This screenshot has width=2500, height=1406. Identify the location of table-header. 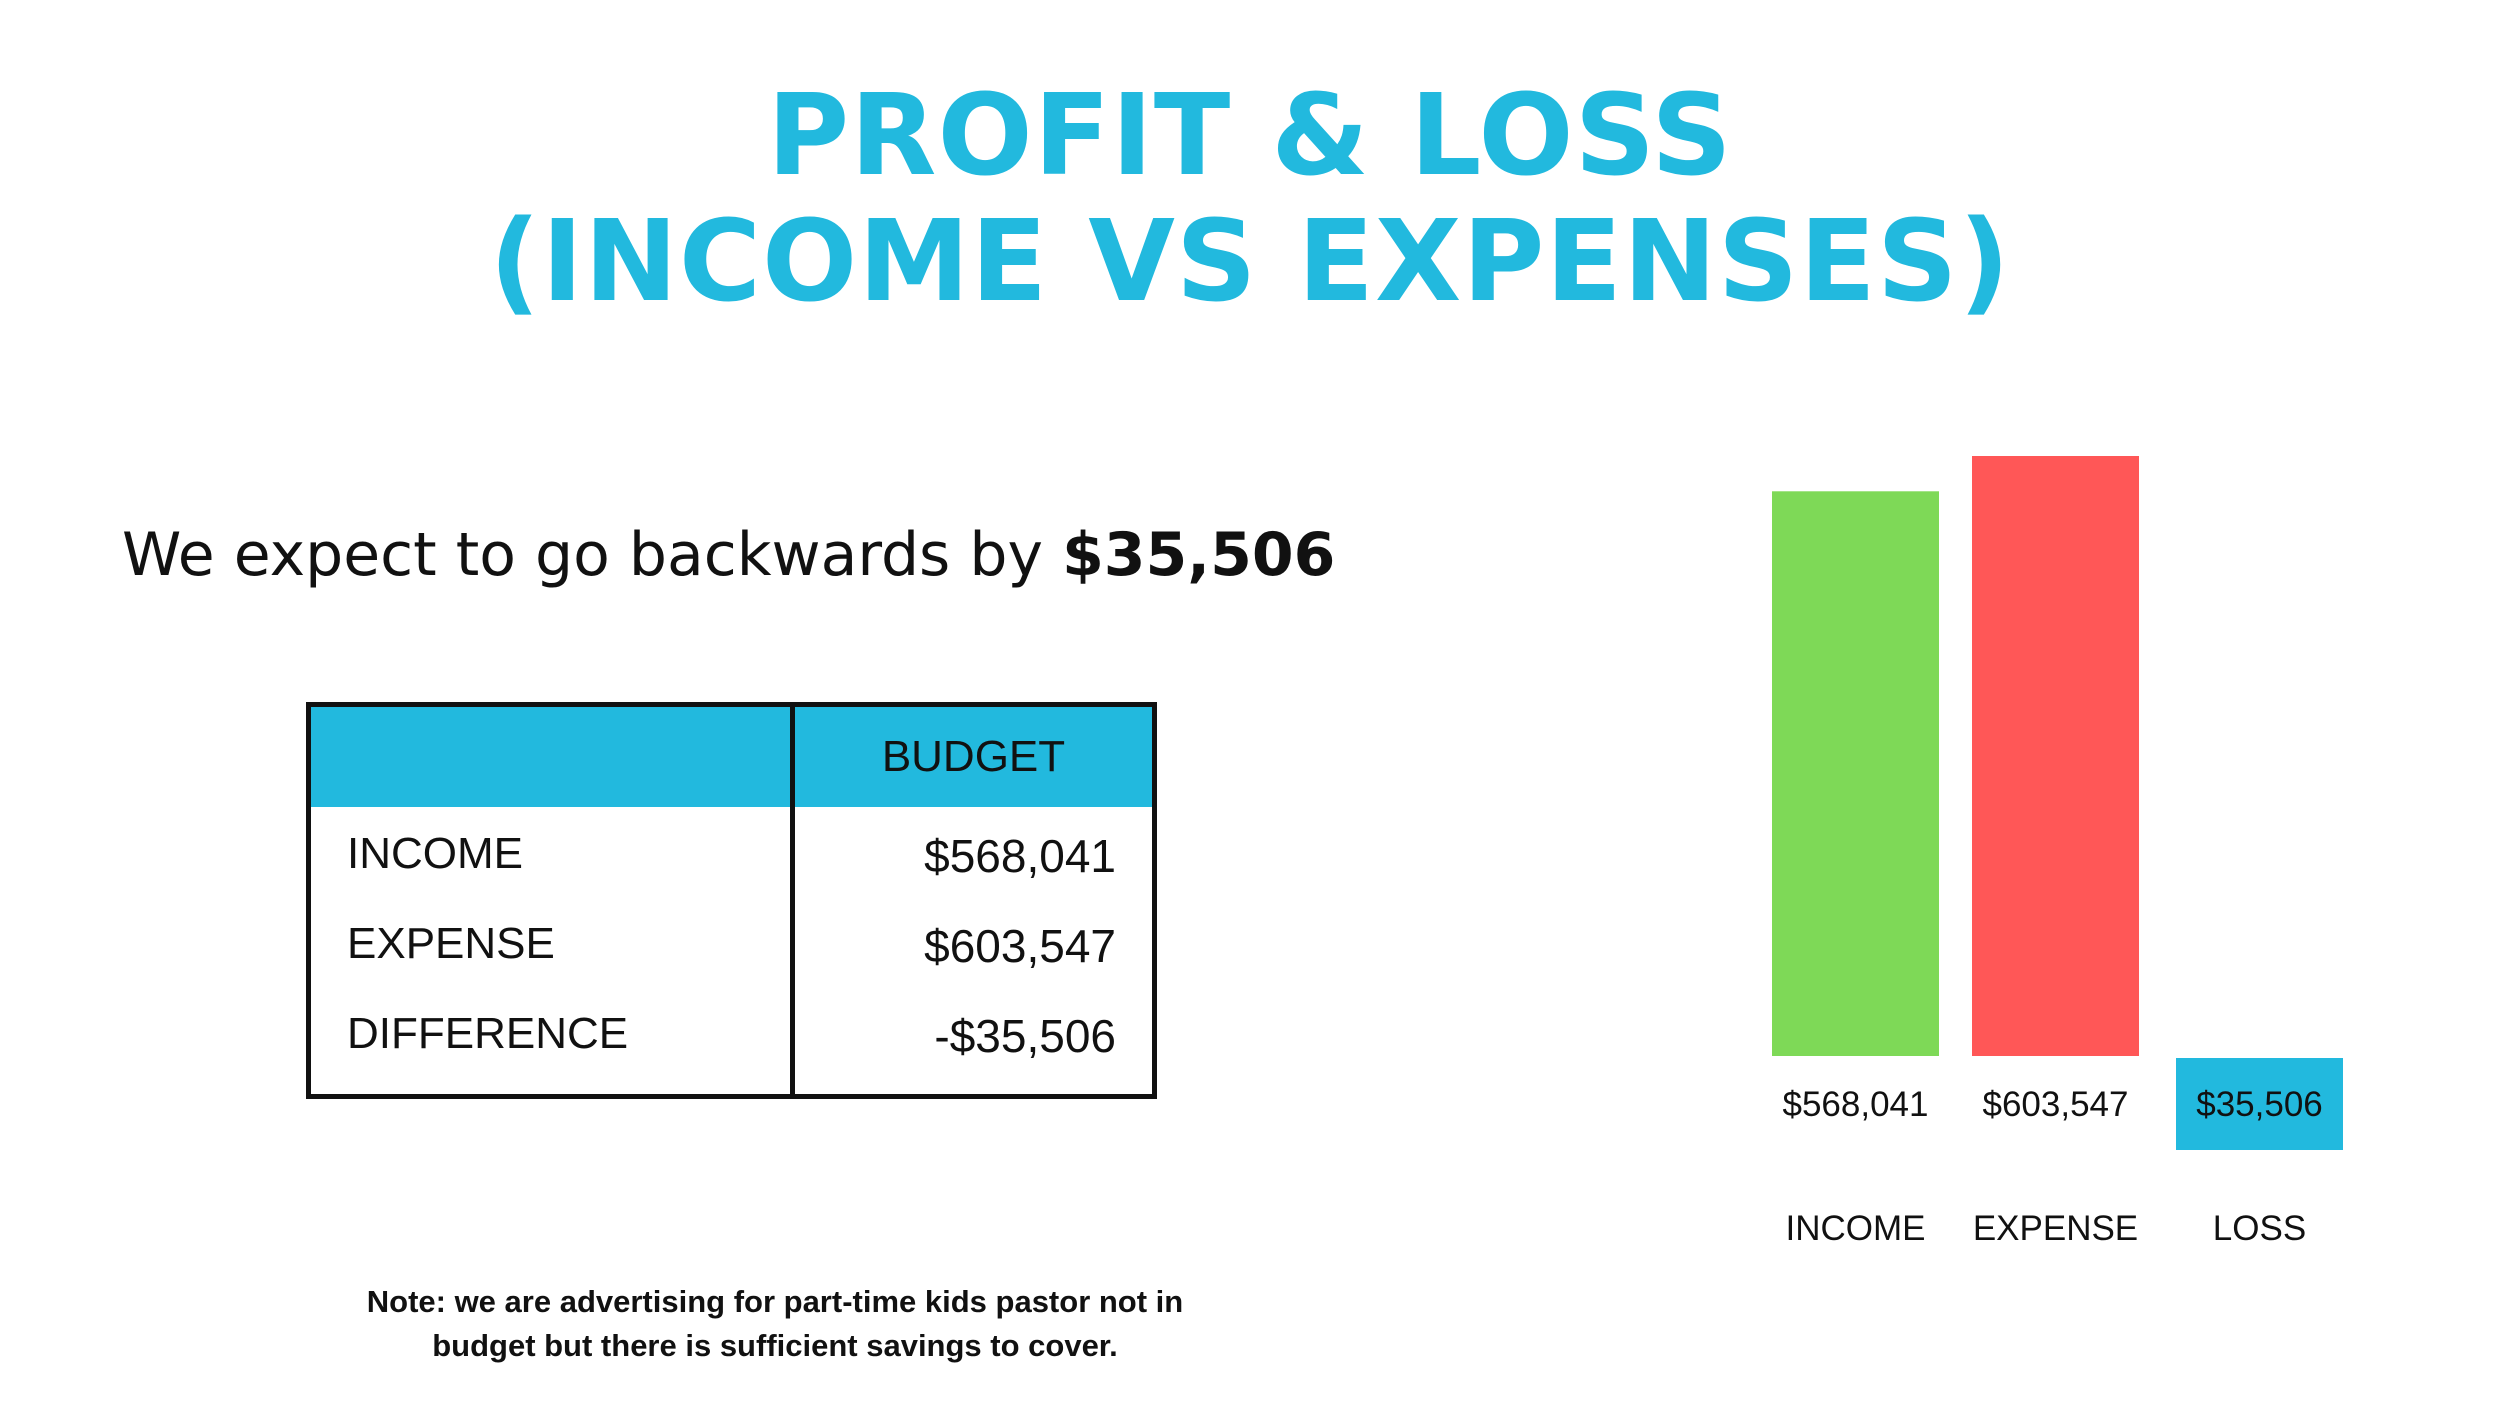
(731, 757).